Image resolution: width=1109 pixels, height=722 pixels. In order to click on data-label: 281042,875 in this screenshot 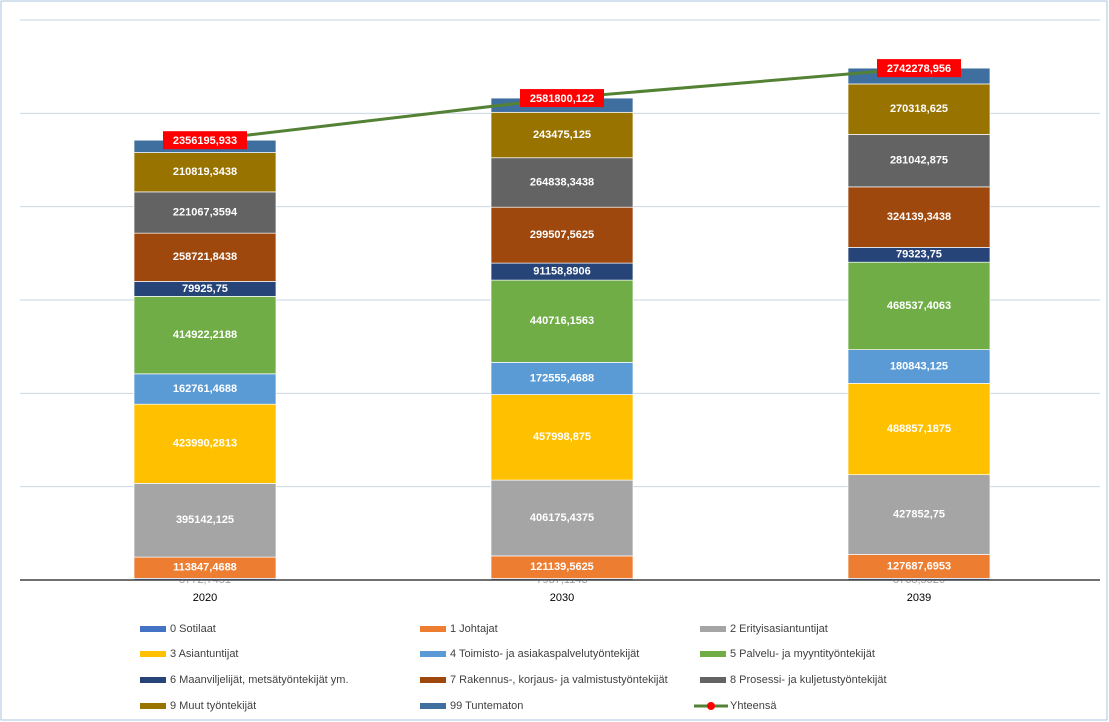, I will do `click(919, 161)`.